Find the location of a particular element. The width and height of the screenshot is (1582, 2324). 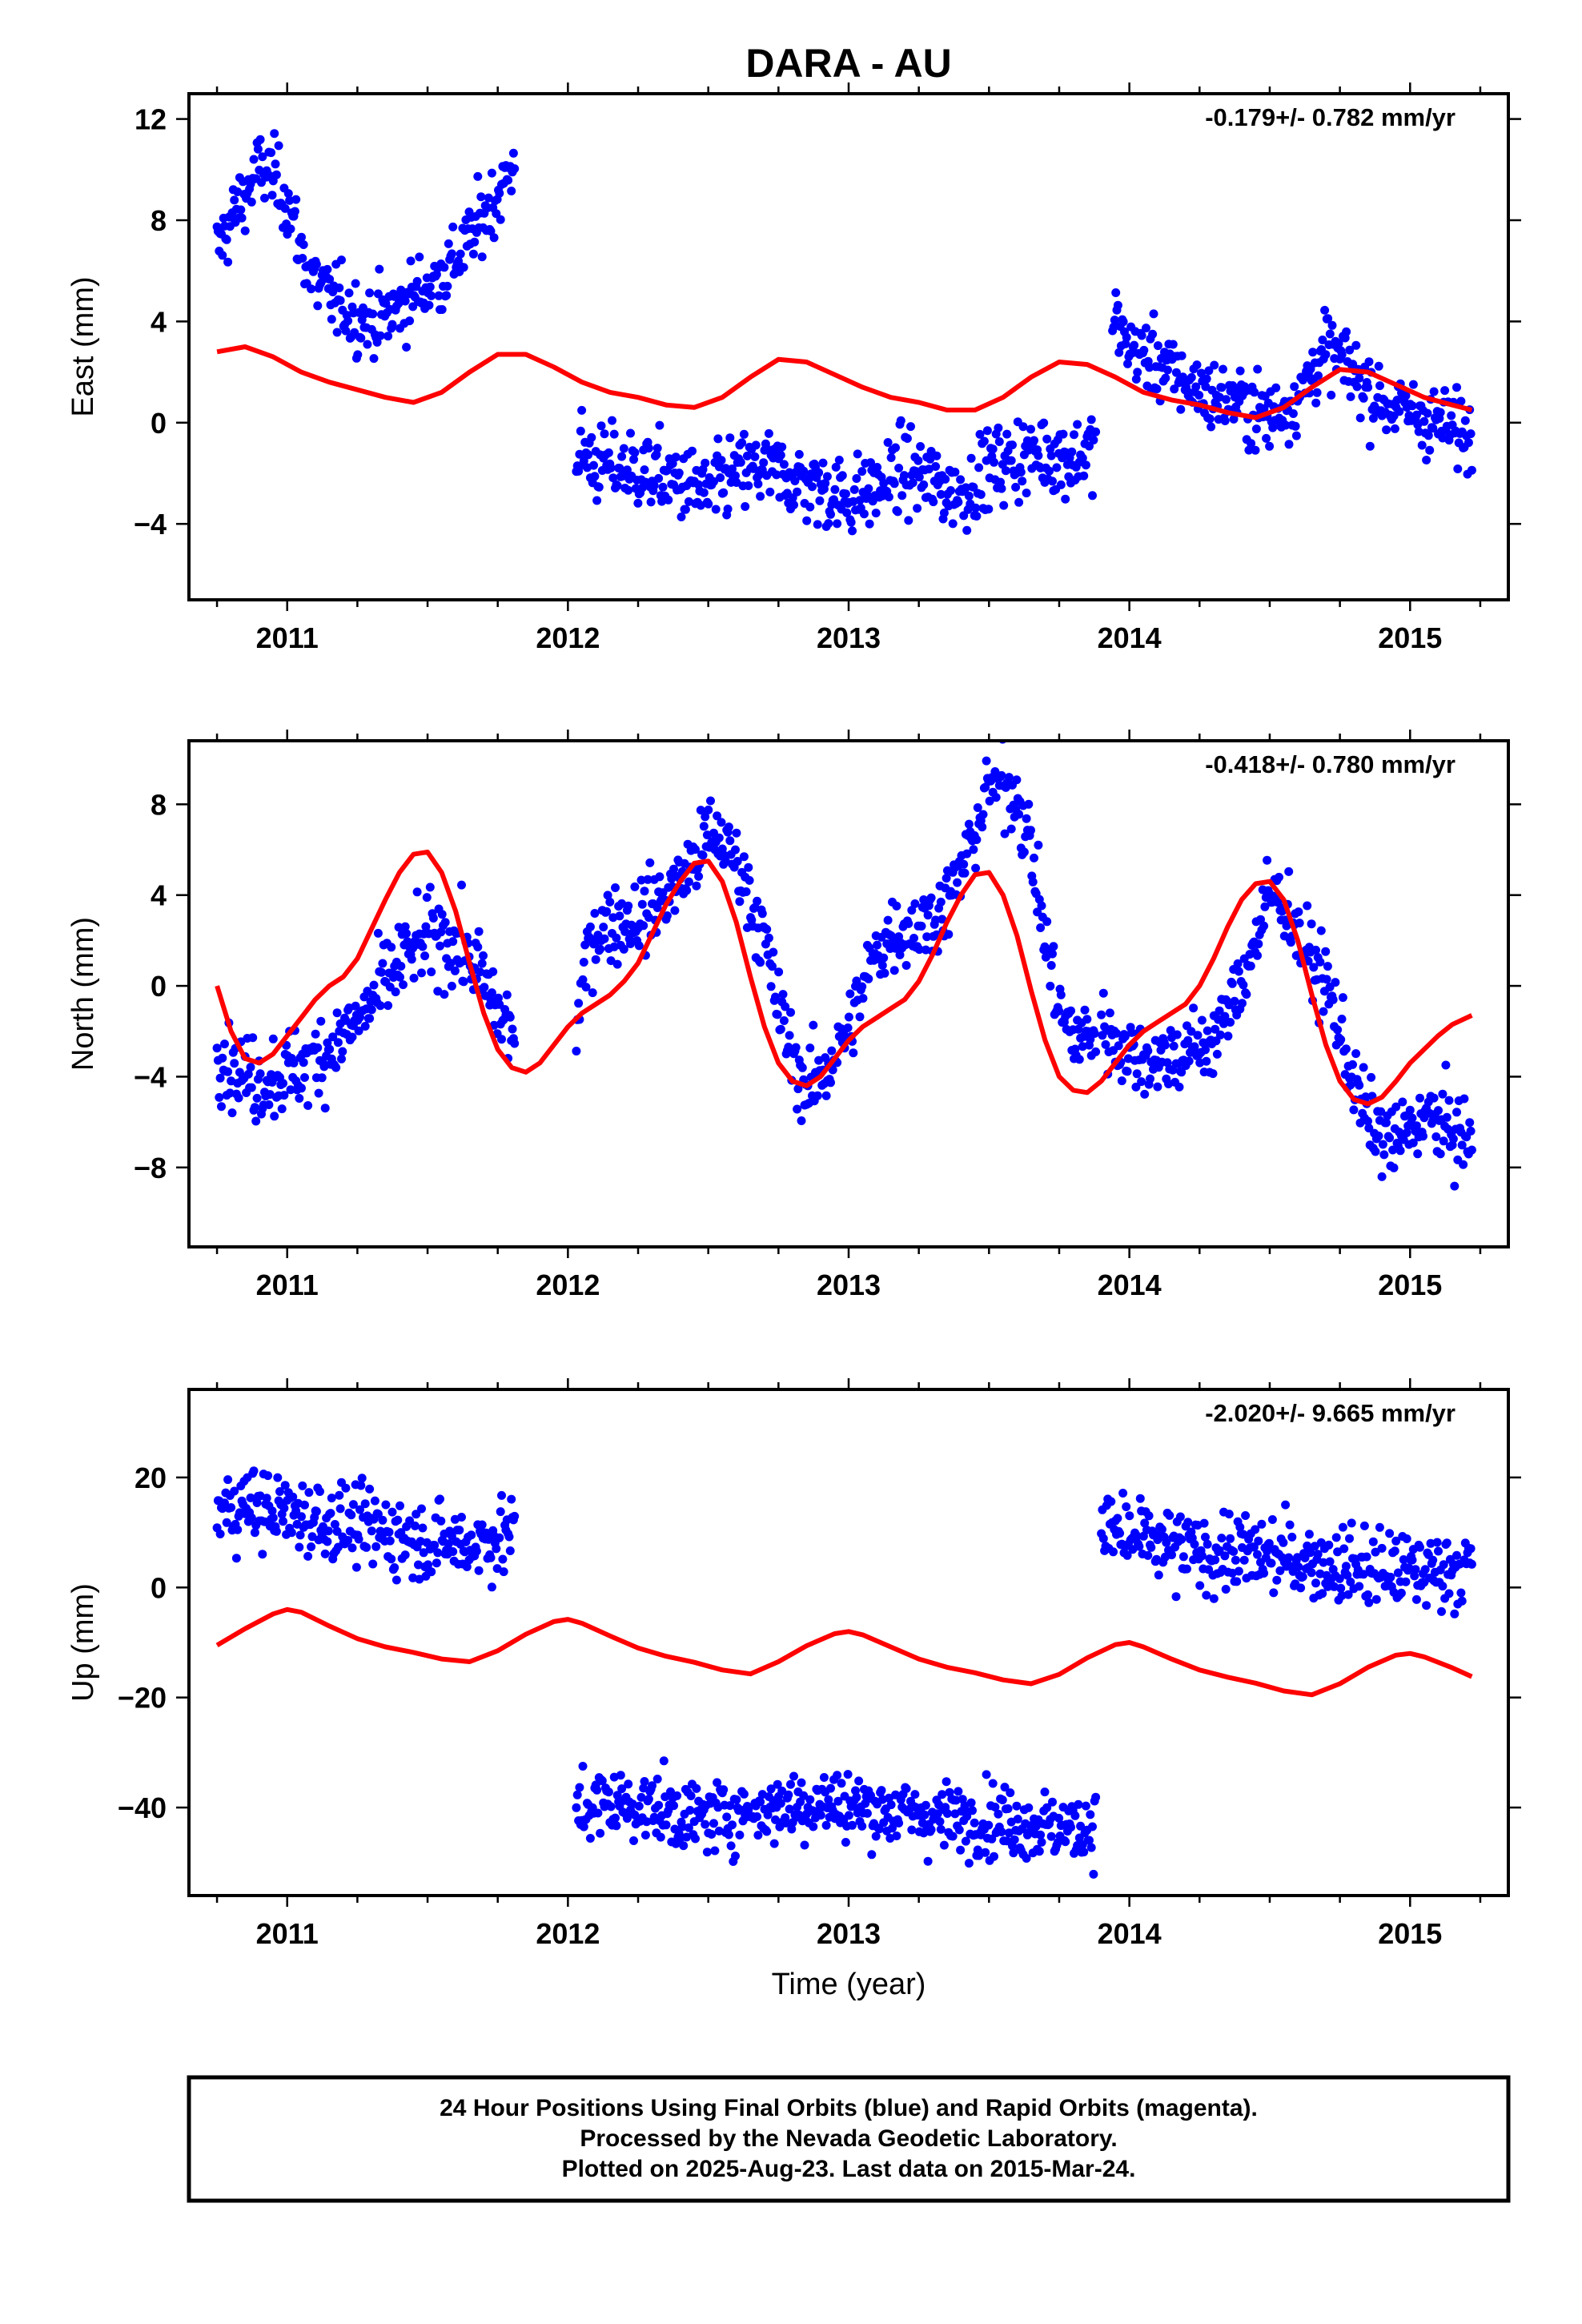

east-x-tick-label: 2012 is located at coordinates (568, 637).